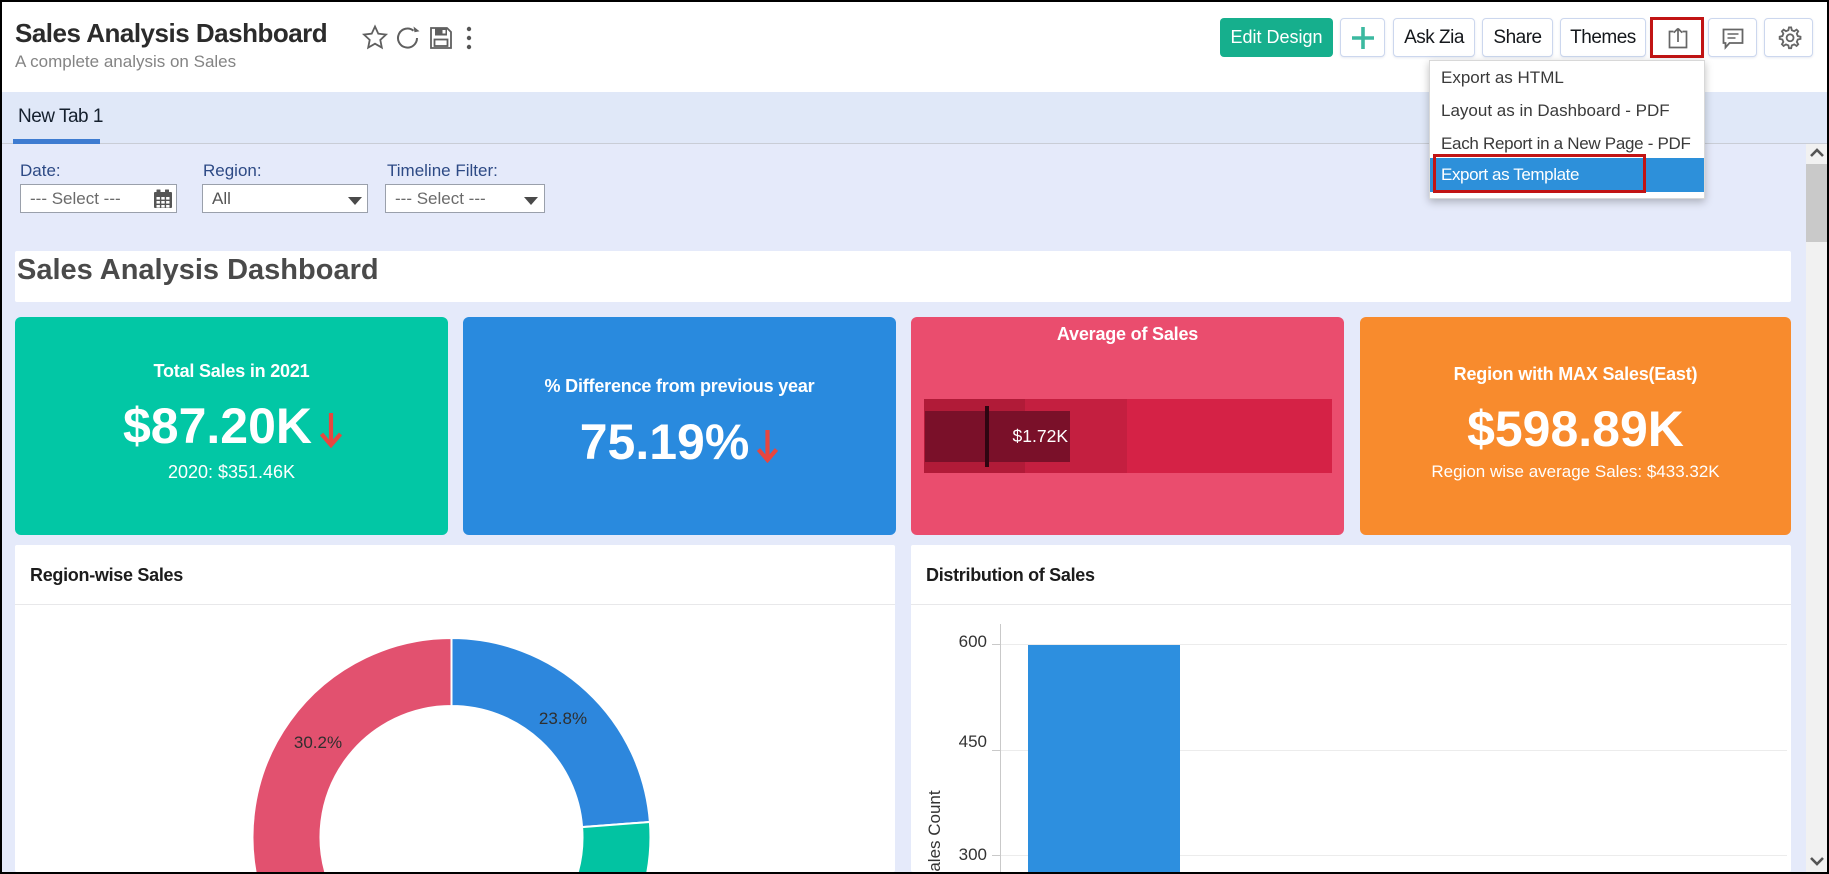 The width and height of the screenshot is (1829, 874). What do you see at coordinates (318, 742) in the screenshot?
I see `svg-text: 30.2%` at bounding box center [318, 742].